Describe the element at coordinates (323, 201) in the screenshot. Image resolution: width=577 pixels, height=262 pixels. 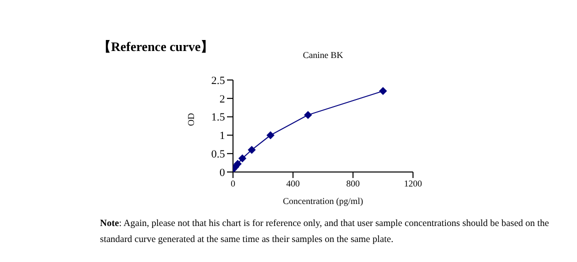
I see `x-axis-title: Concentration (pg/ml)` at that location.